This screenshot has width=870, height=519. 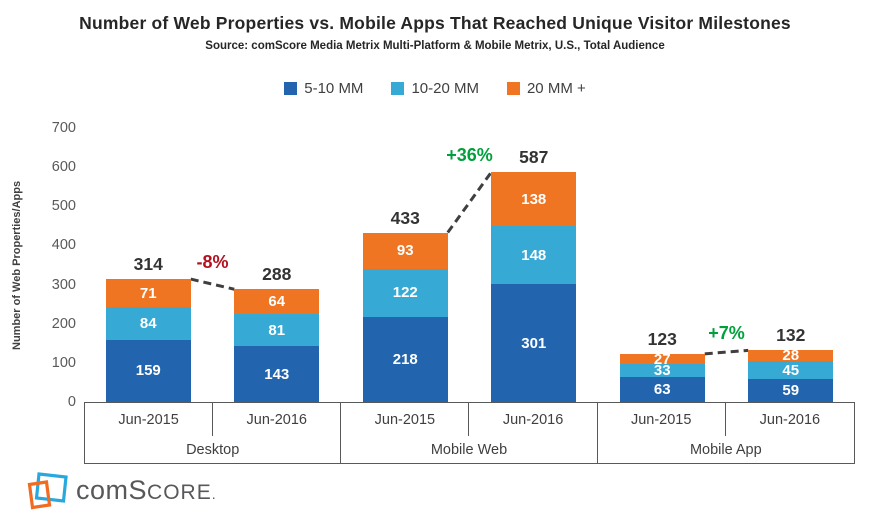 I want to click on bar-segment-20mm-plus: 138, so click(x=534, y=199).